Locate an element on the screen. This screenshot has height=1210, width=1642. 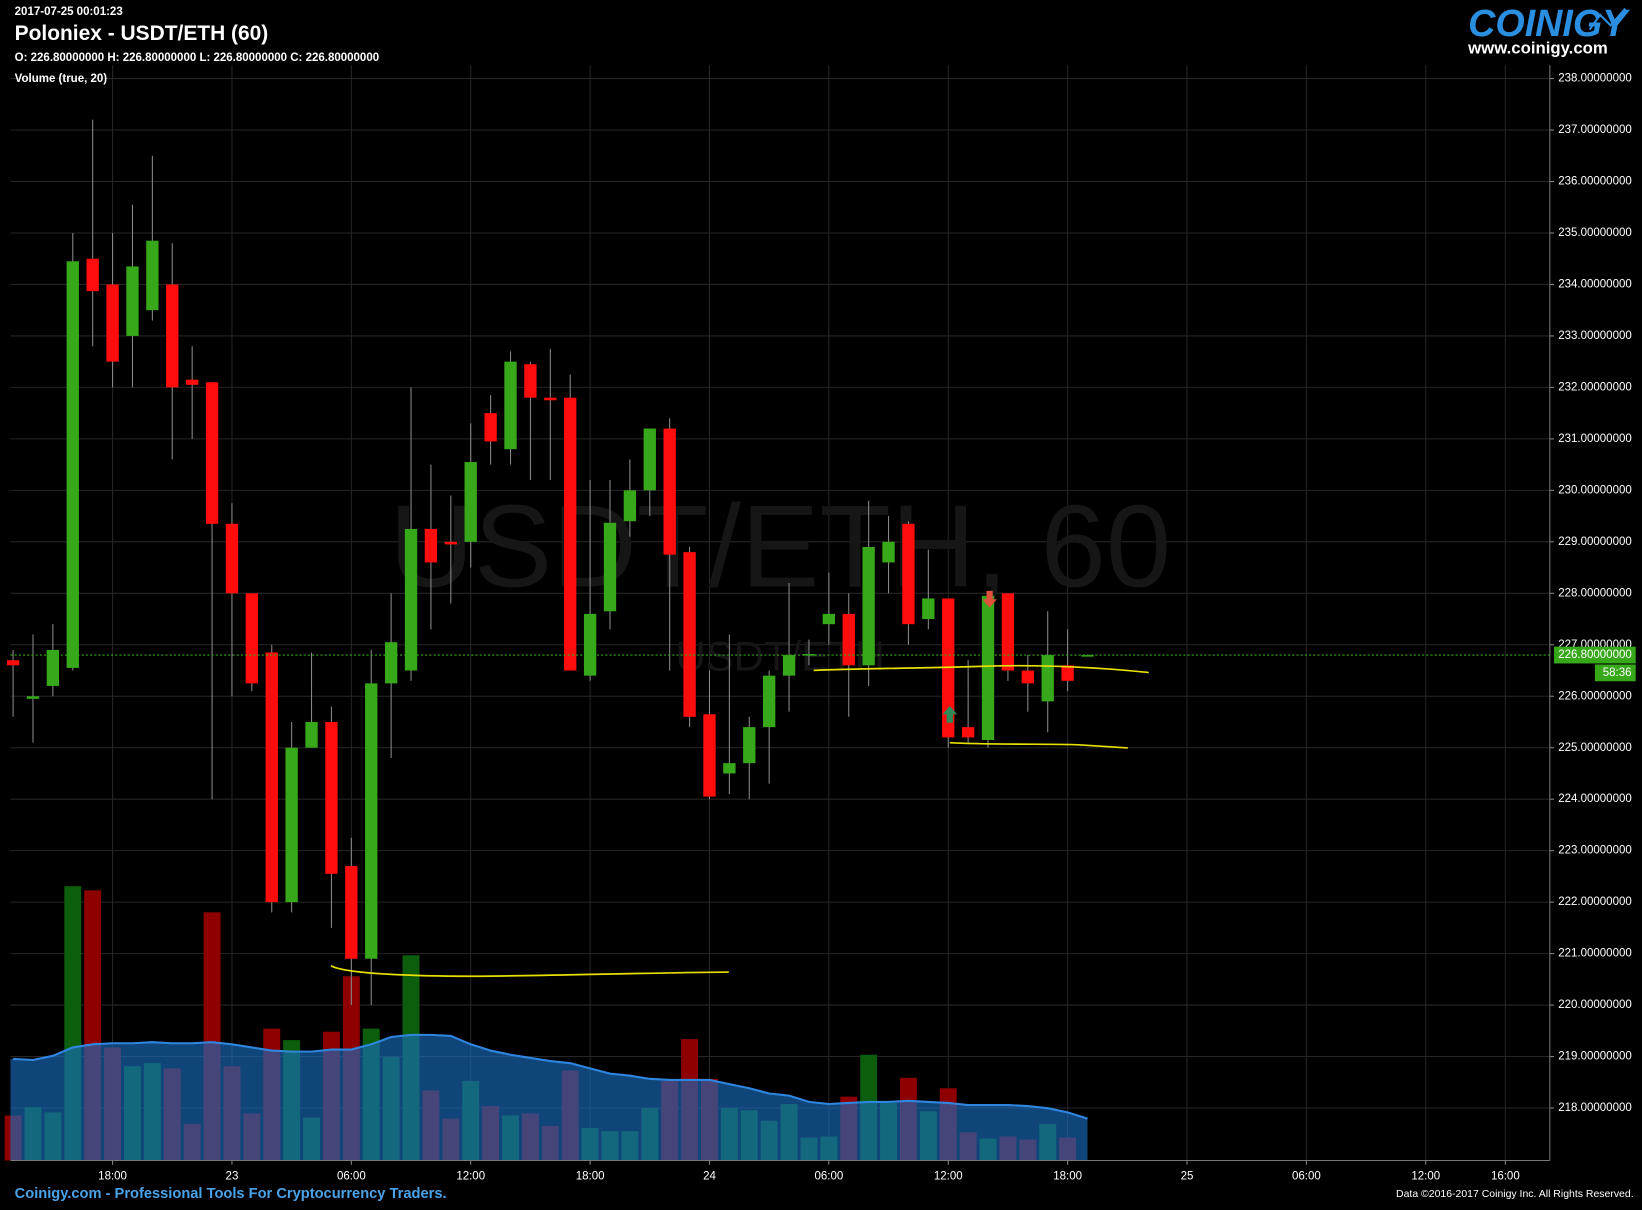
x-tick-label: 24 is located at coordinates (709, 1176).